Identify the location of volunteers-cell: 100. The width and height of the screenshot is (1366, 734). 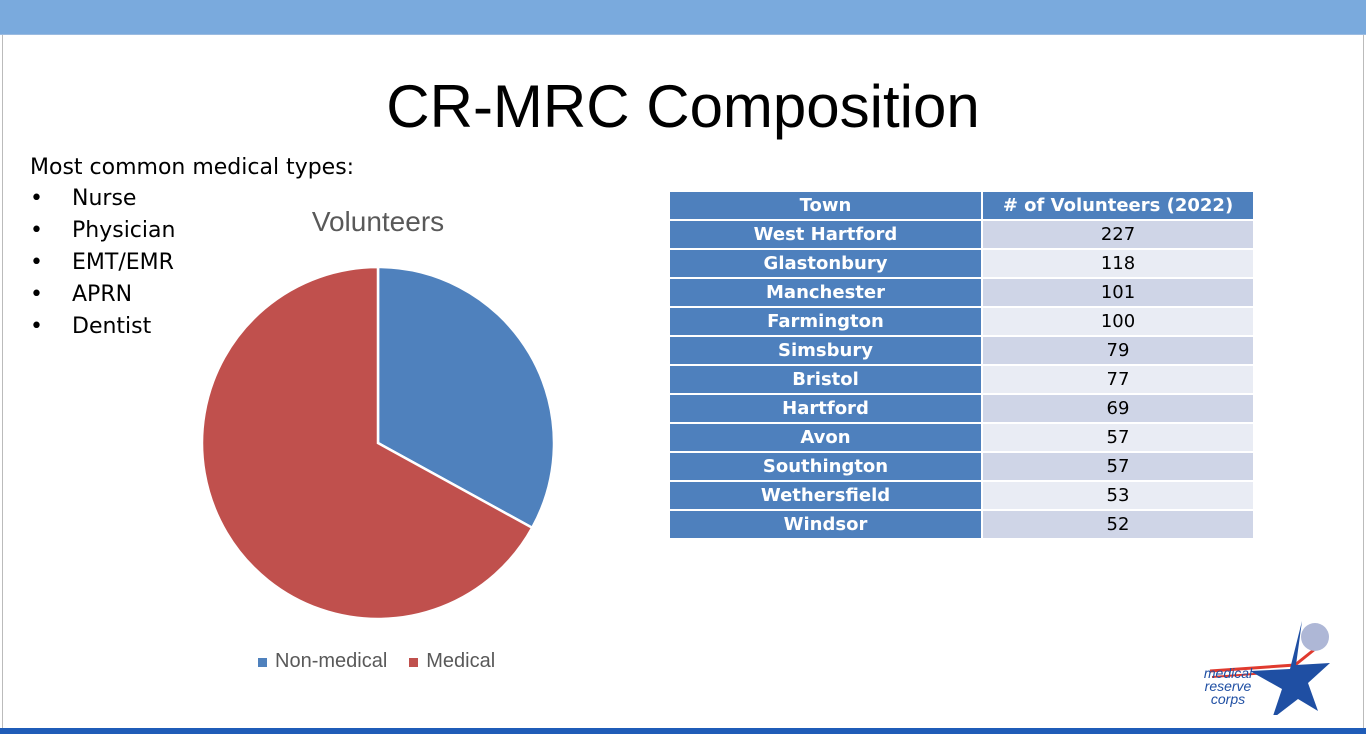
(1118, 321).